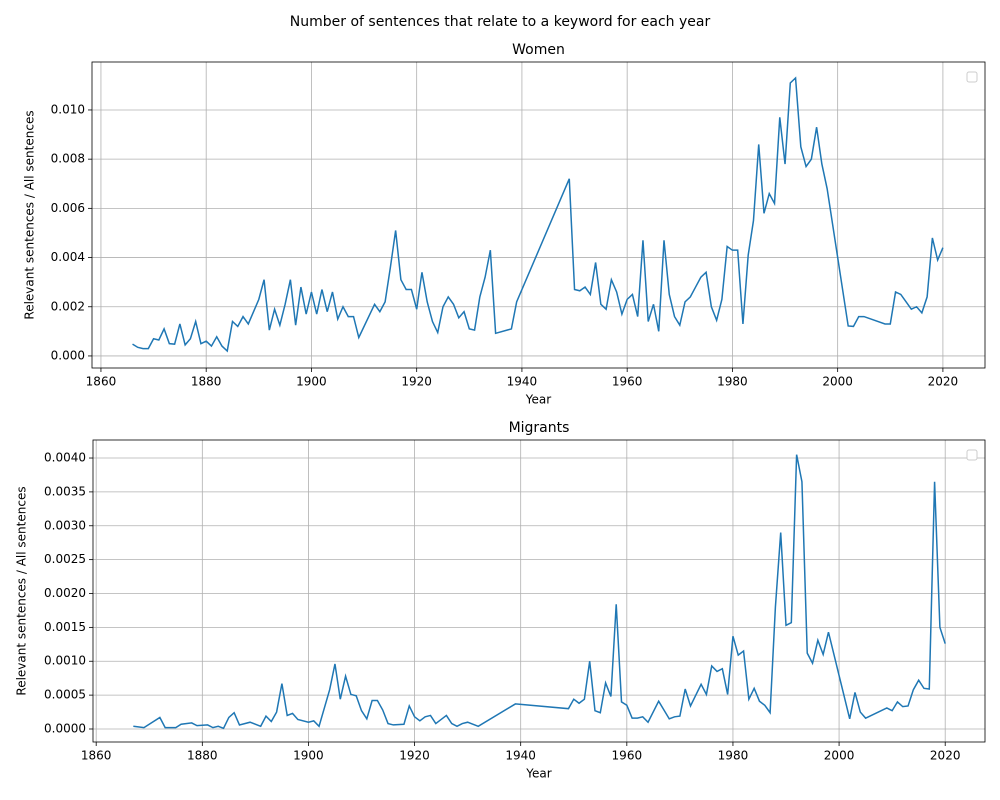 The height and width of the screenshot is (800, 1000). Describe the element at coordinates (65, 559) in the screenshot. I see `y-tick-label: 0.0025` at that location.